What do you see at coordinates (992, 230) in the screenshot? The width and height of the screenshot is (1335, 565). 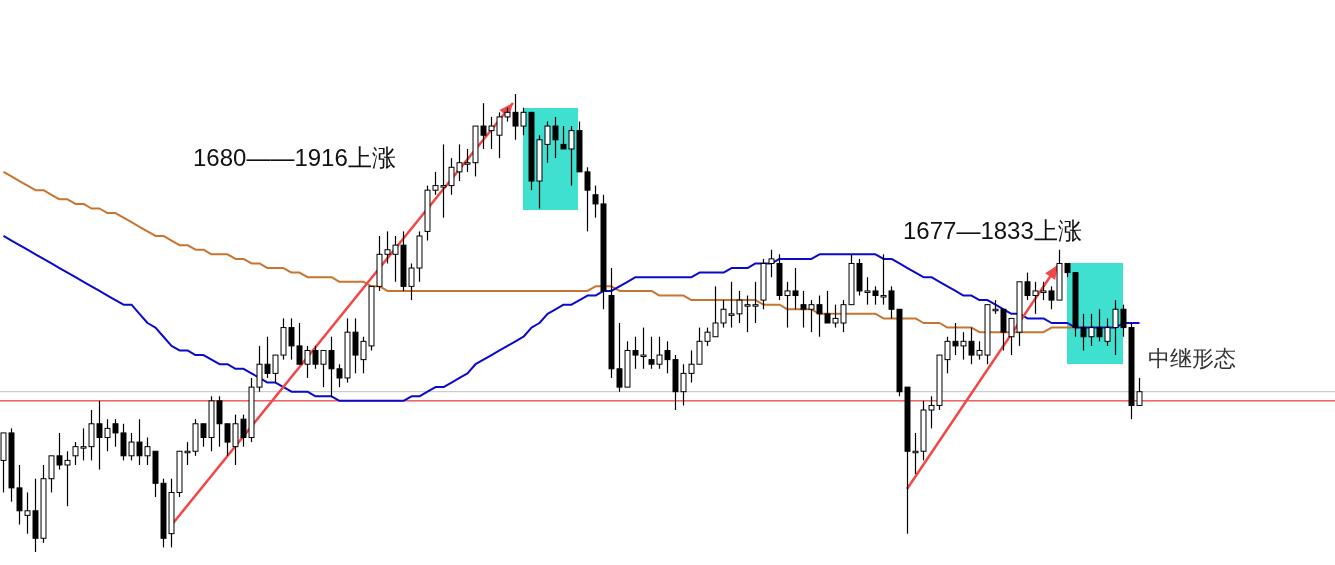 I see `annotation: 1677—1833上涨` at bounding box center [992, 230].